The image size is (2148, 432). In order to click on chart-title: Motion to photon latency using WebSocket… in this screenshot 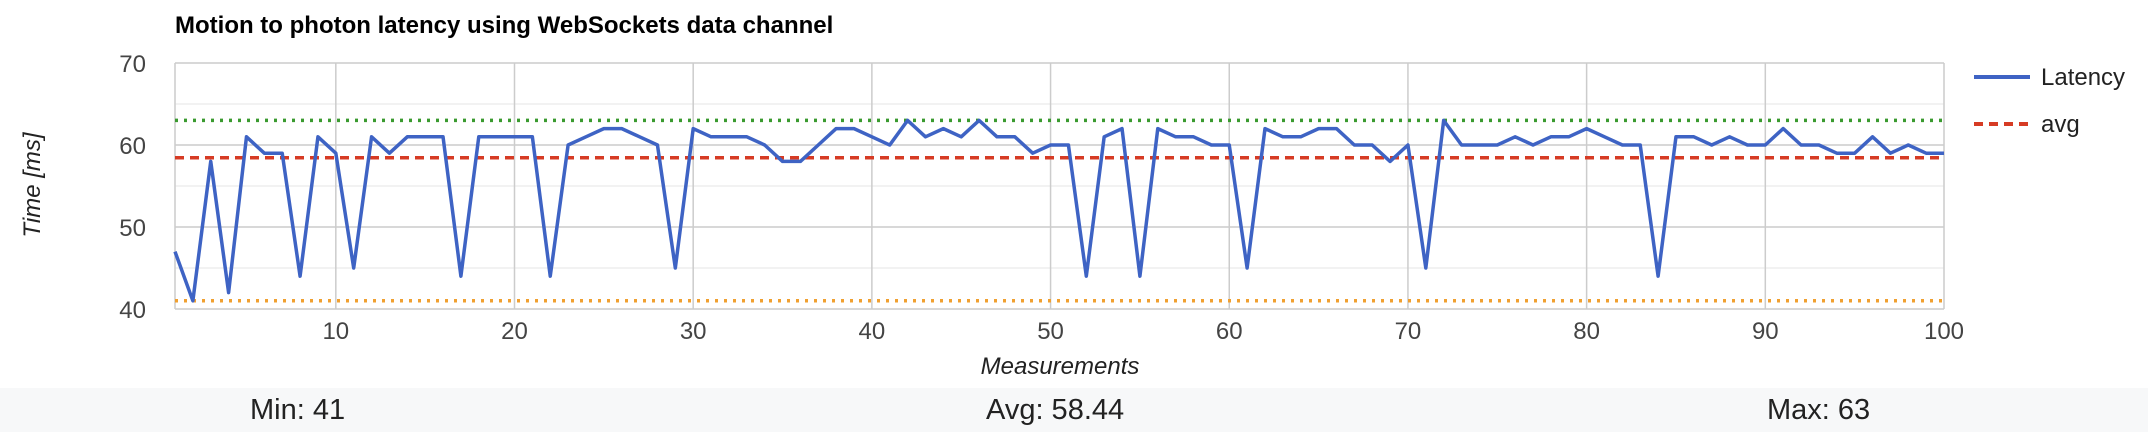, I will do `click(504, 25)`.